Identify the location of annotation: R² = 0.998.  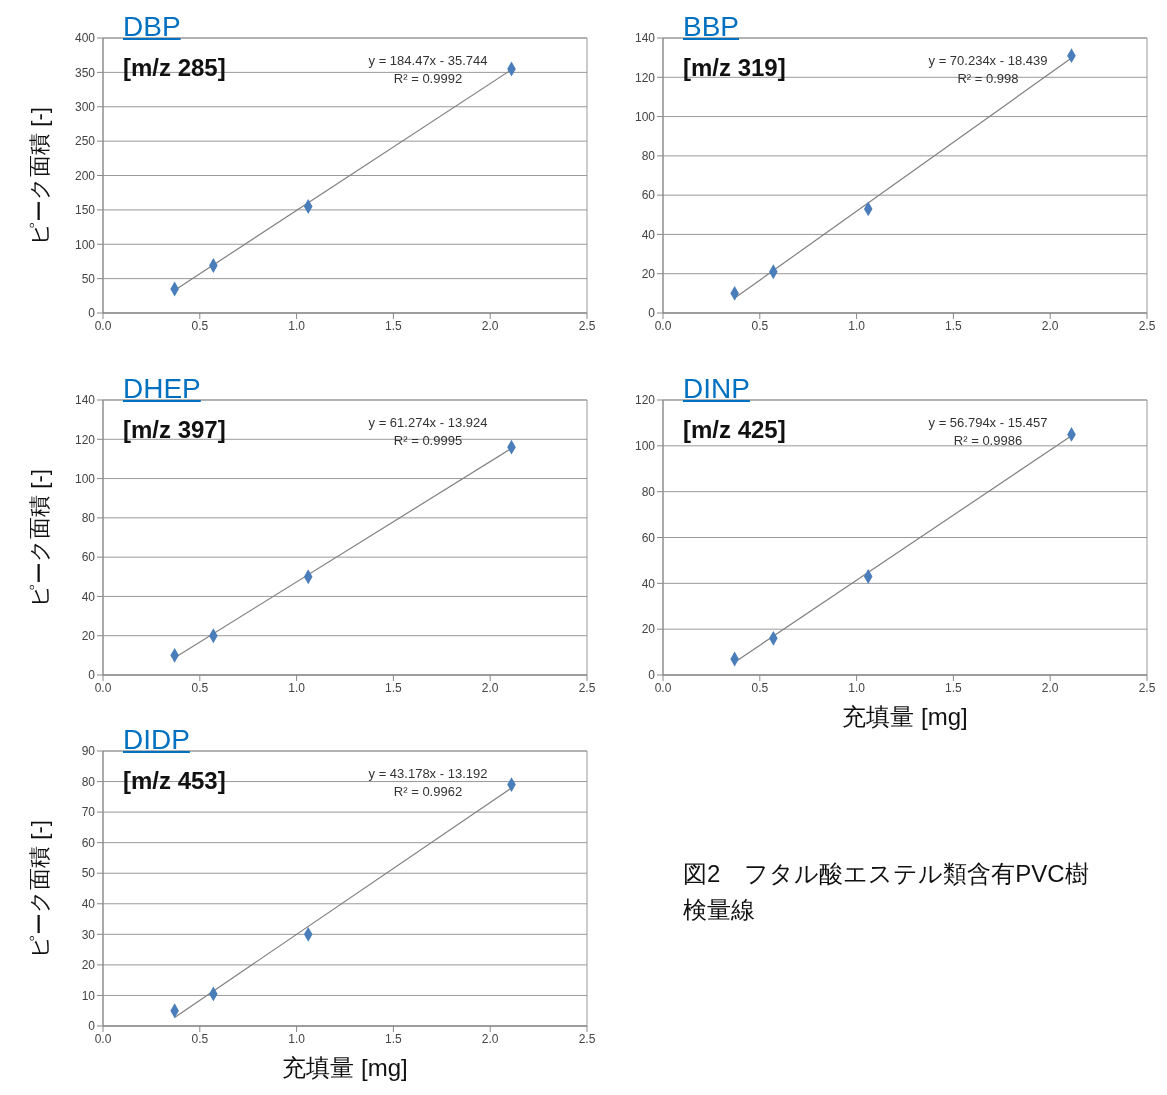
(988, 79).